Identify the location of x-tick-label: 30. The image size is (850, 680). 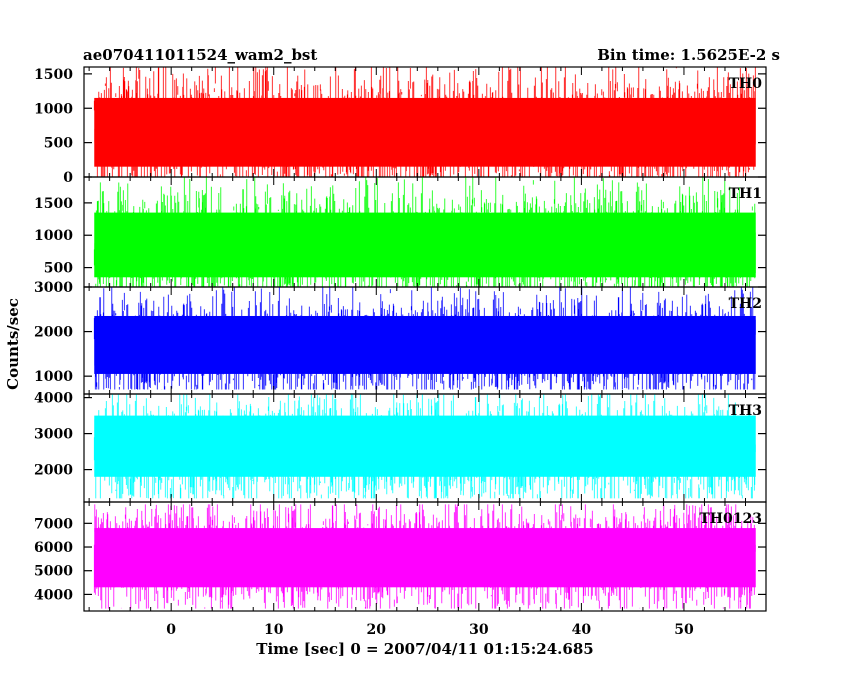
(479, 630).